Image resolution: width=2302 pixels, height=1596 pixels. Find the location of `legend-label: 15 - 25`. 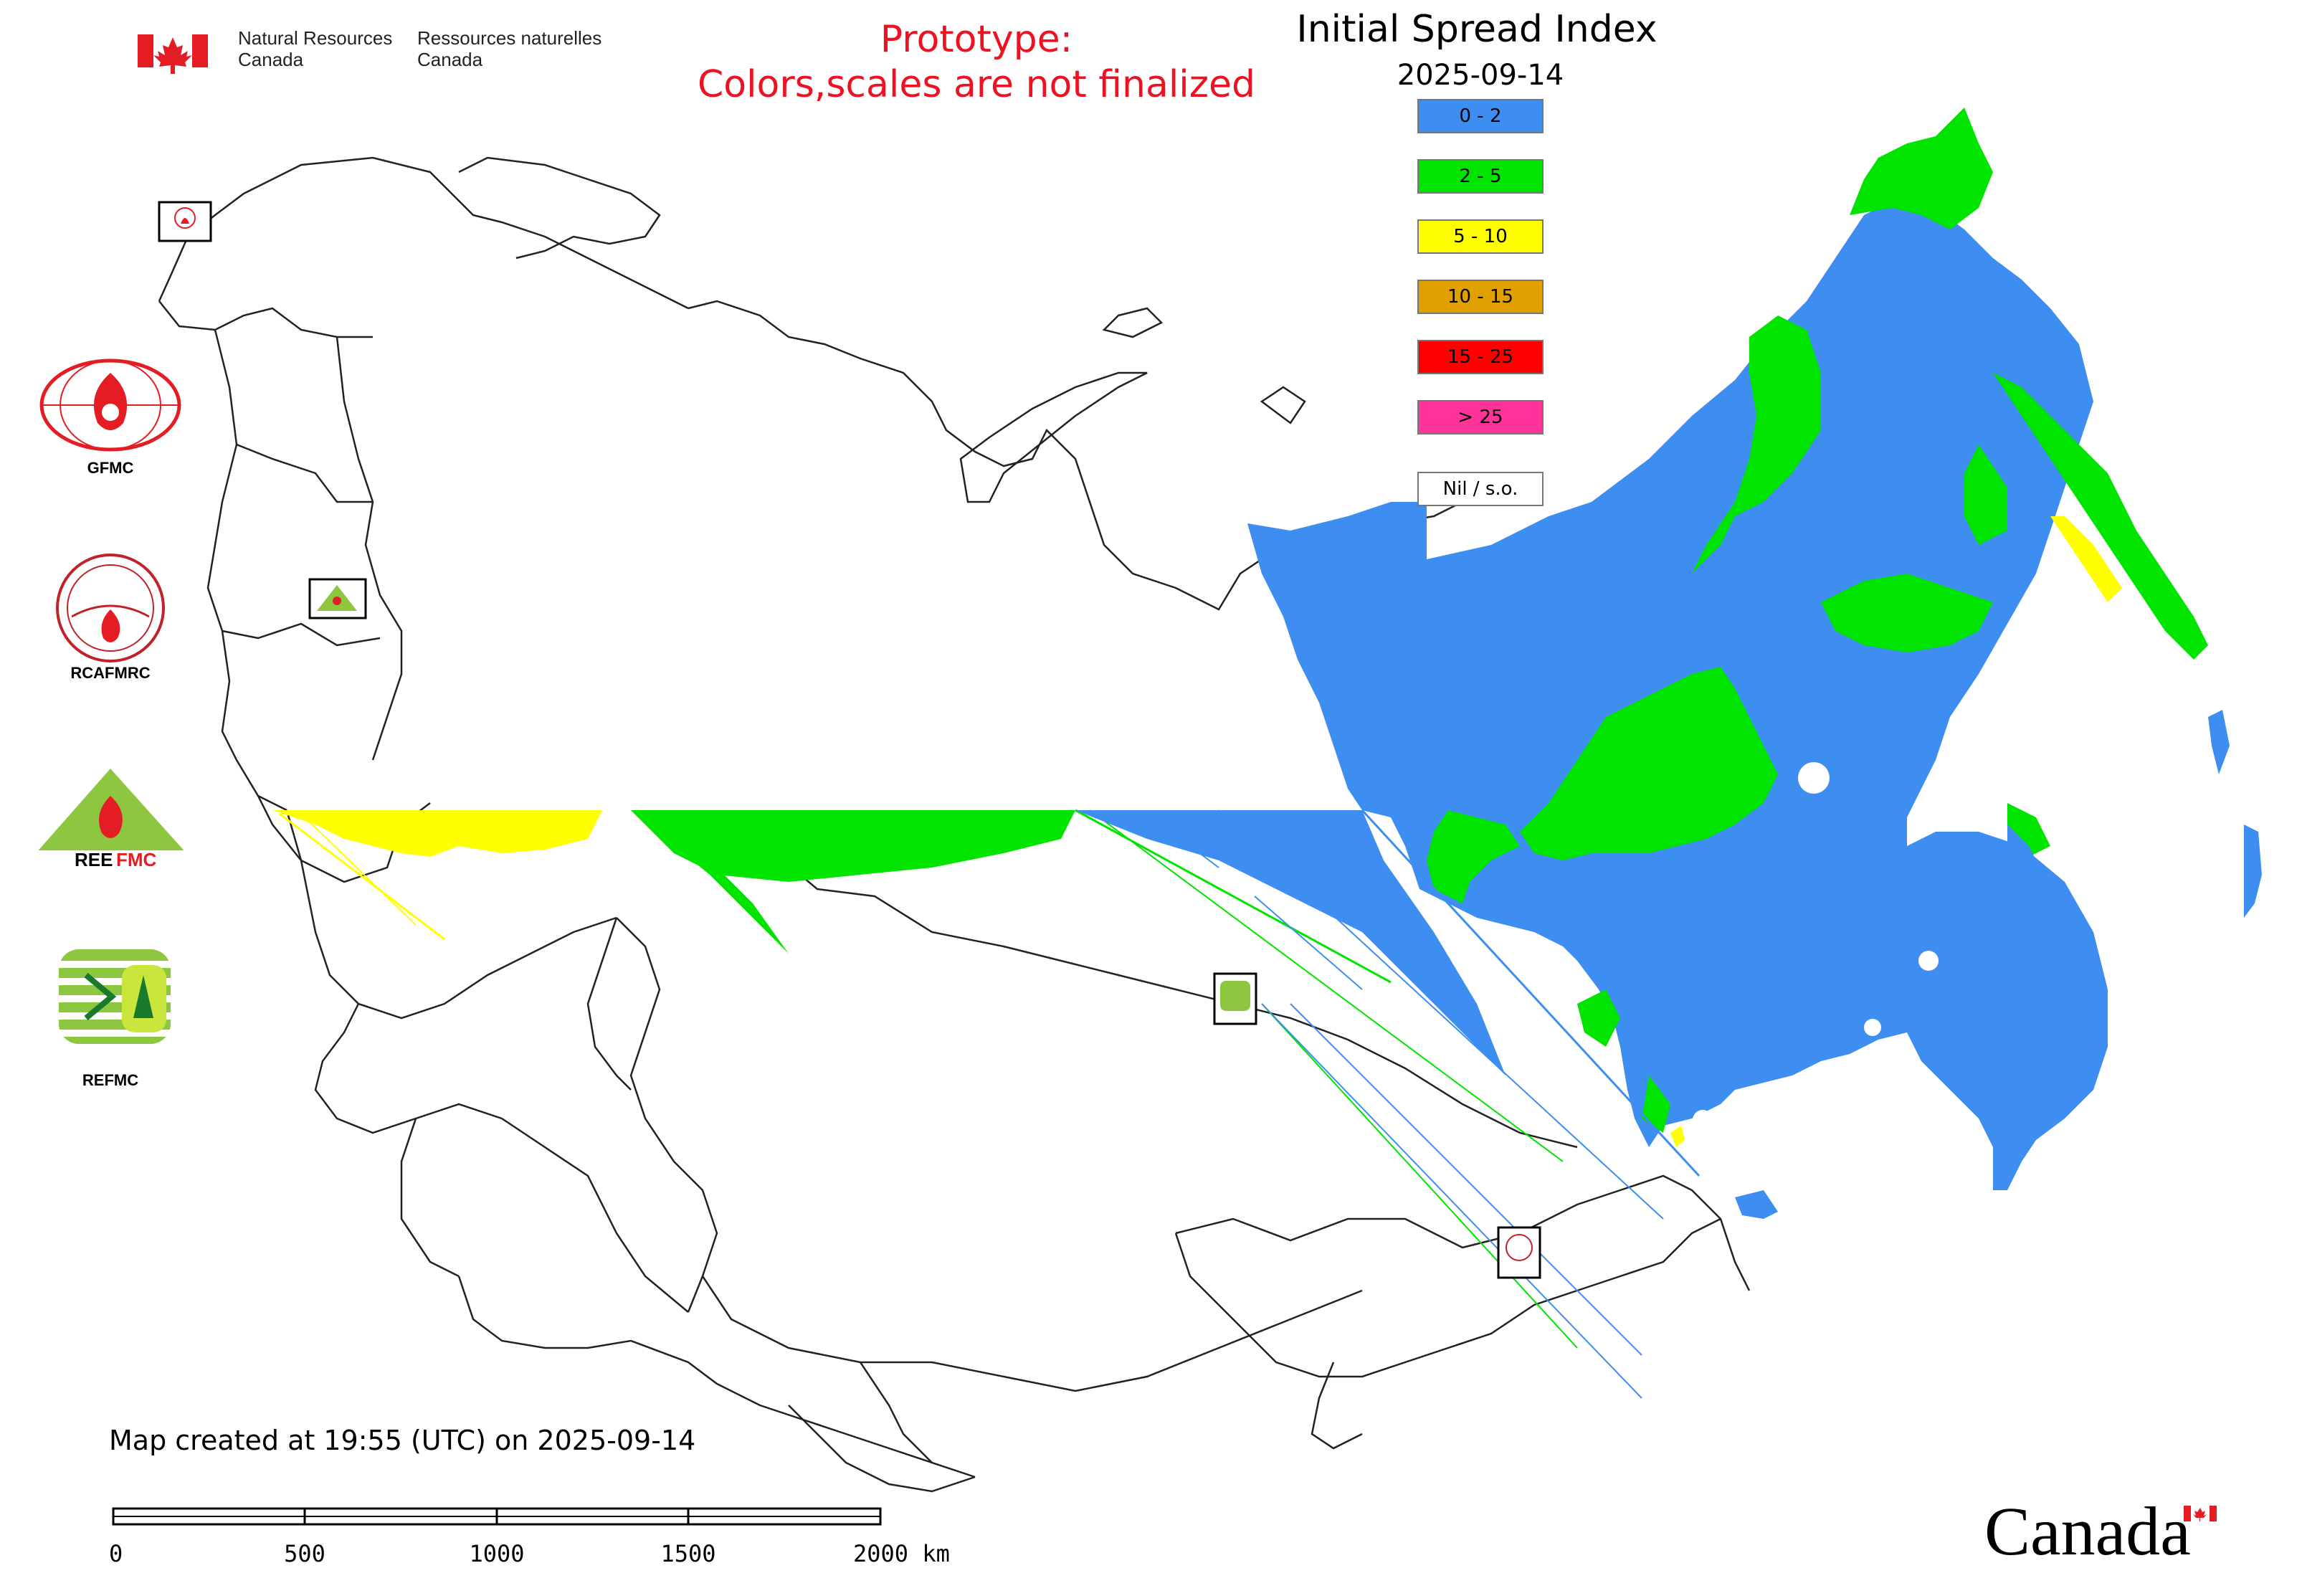

legend-label: 15 - 25 is located at coordinates (1481, 357).